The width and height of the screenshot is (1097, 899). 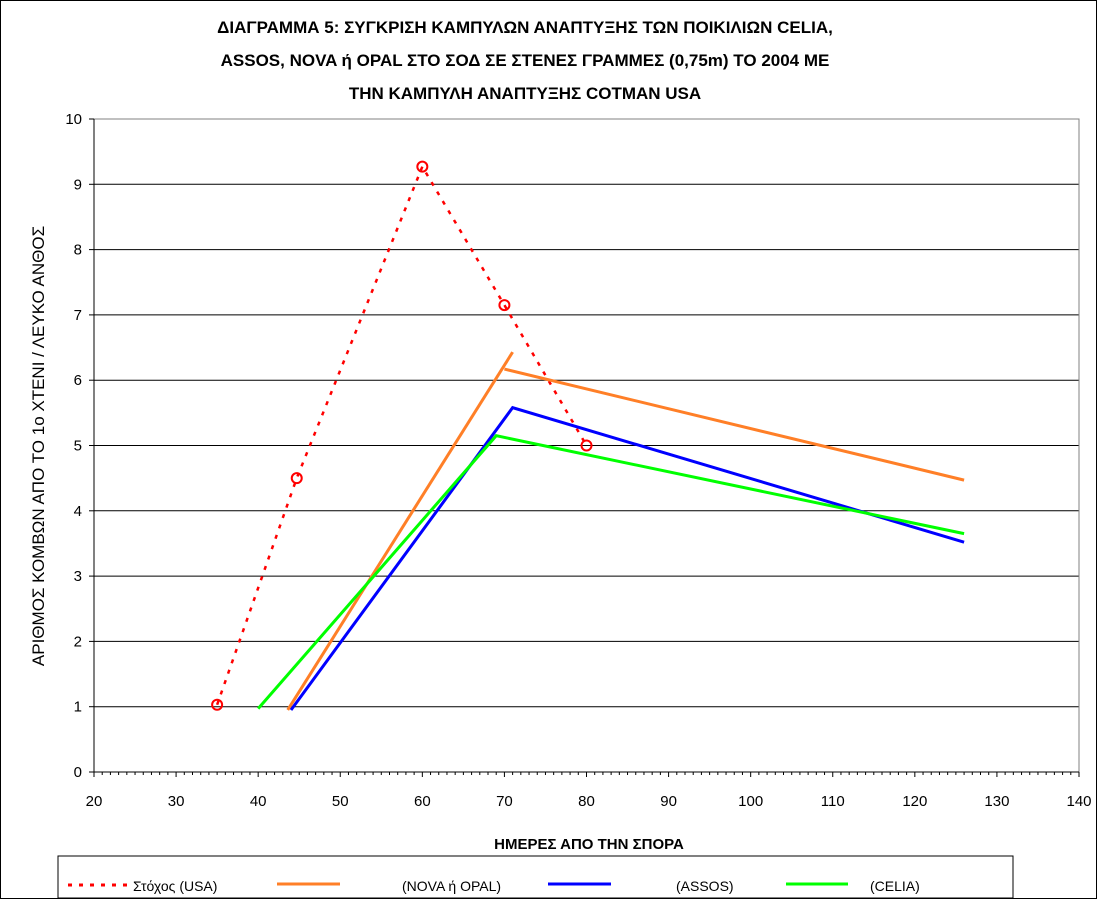 What do you see at coordinates (176, 801) in the screenshot?
I see `x-tick-label: 30` at bounding box center [176, 801].